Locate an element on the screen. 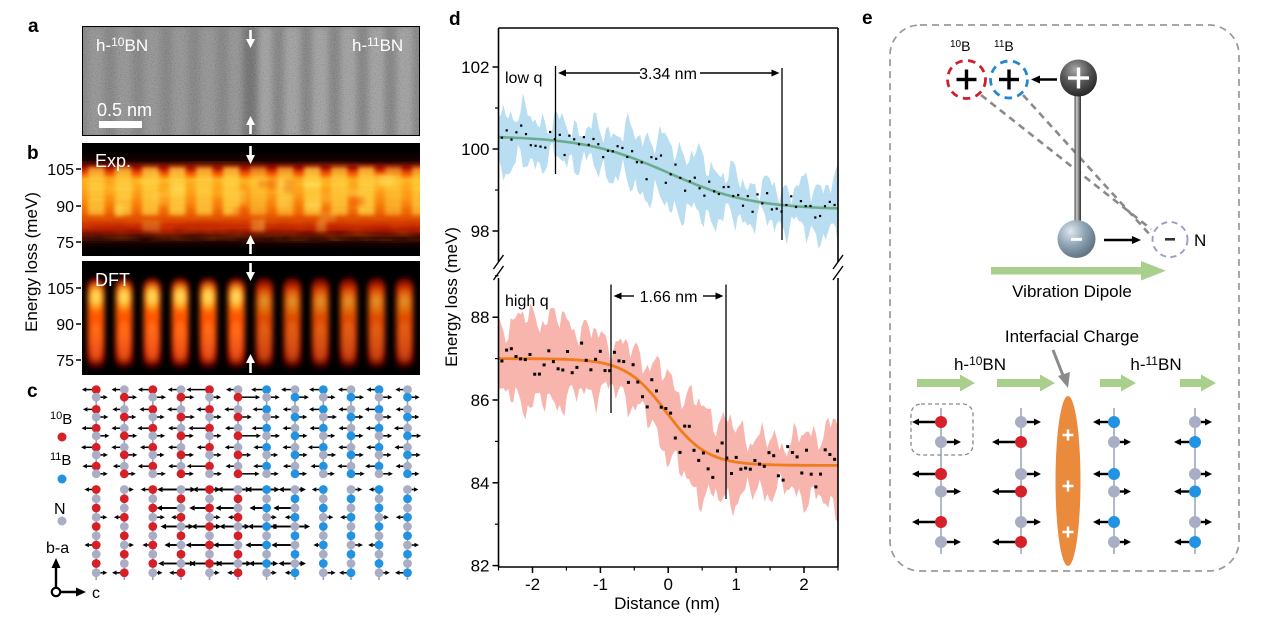  svg-text: c is located at coordinates (96, 593).